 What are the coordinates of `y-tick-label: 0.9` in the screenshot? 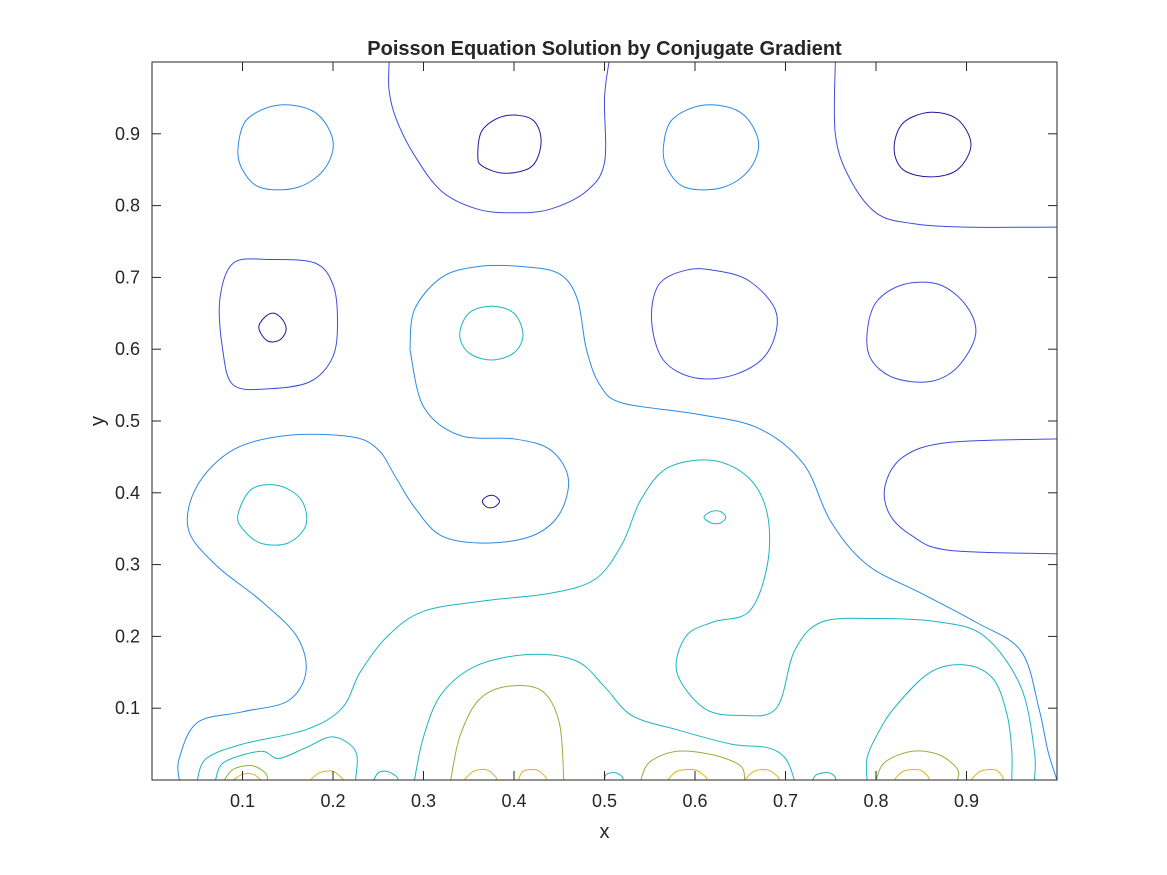 It's located at (127, 134).